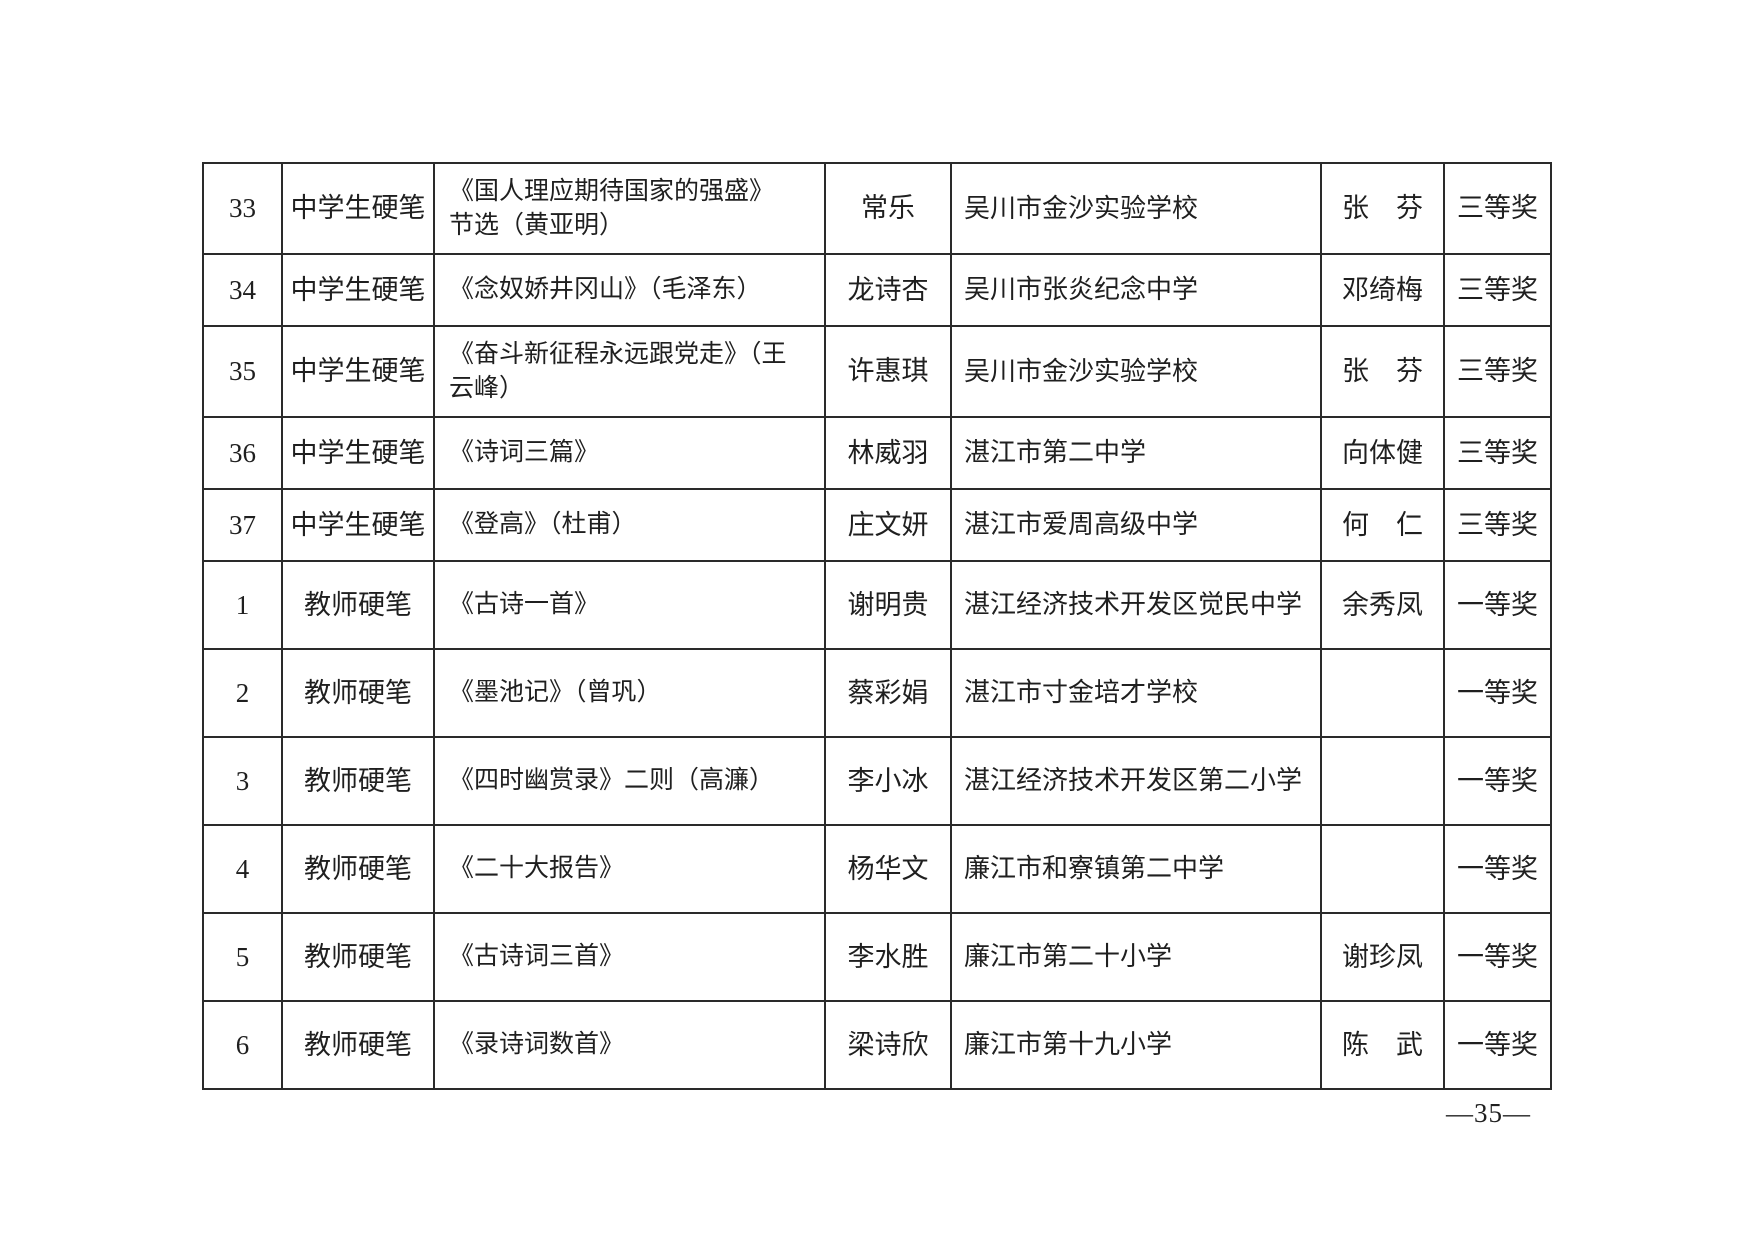  Describe the element at coordinates (242, 290) in the screenshot. I see `cell-number: 34` at that location.